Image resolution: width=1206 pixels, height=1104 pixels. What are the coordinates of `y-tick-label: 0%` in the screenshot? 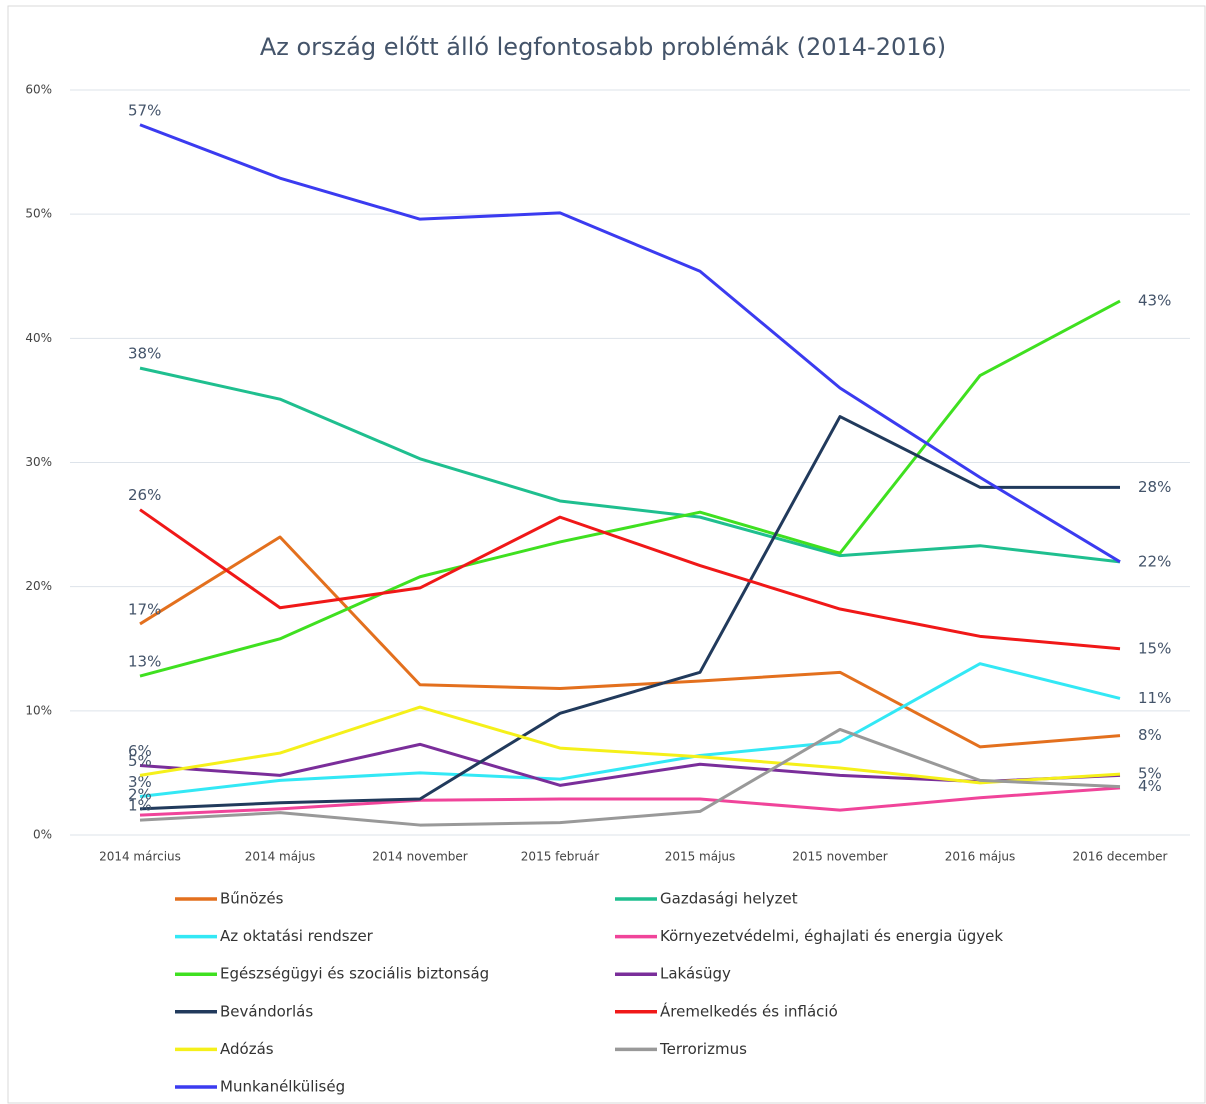 It's located at (42, 835).